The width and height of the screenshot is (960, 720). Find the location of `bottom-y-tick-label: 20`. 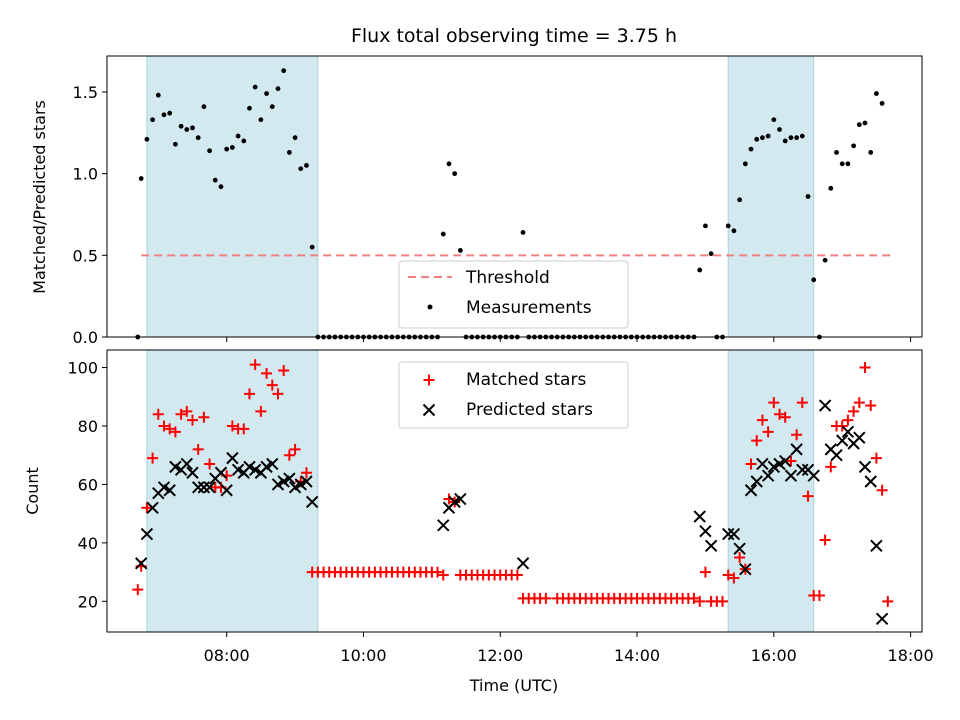

bottom-y-tick-label: 20 is located at coordinates (88, 601).